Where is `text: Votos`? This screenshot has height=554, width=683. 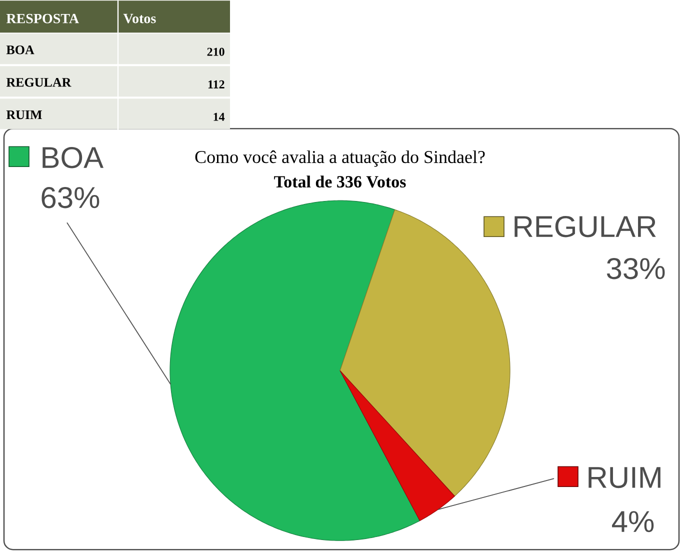
text: Votos is located at coordinates (139, 19).